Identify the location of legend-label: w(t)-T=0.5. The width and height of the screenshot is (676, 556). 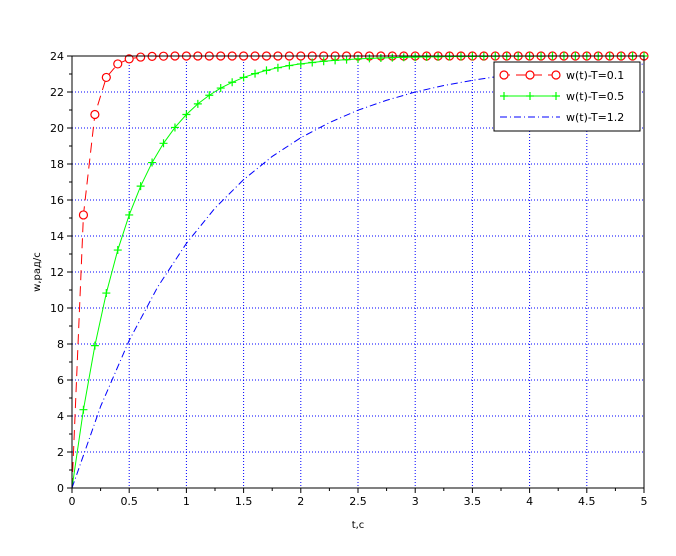
(595, 96).